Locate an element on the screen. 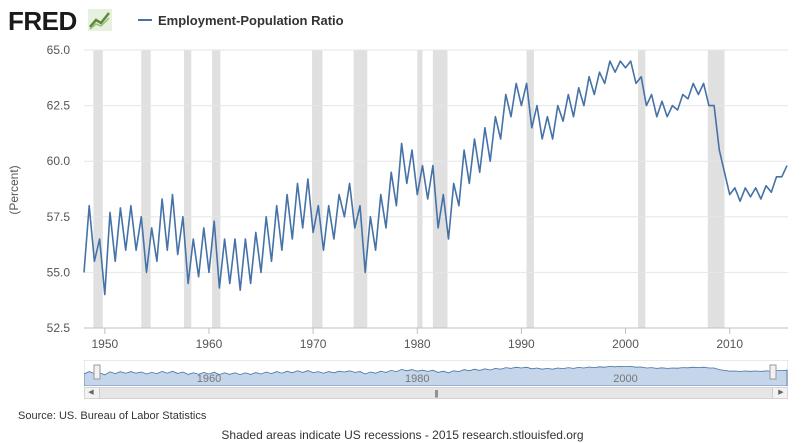  y-tick-label: 52.5 is located at coordinates (59, 328).